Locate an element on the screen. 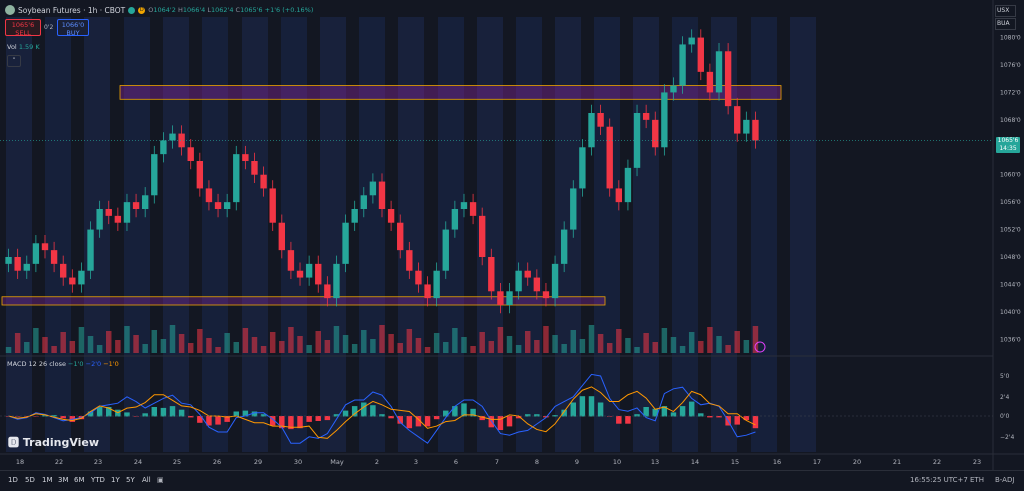  event-lightning-icon is located at coordinates (760, 347).